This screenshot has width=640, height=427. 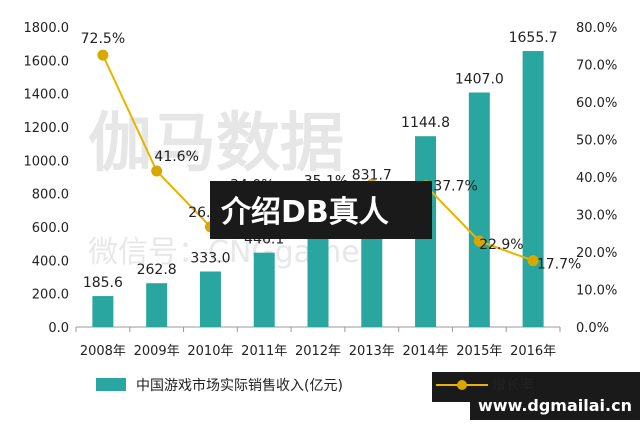 I want to click on growth-value-label: 37.7%, so click(x=455, y=187).